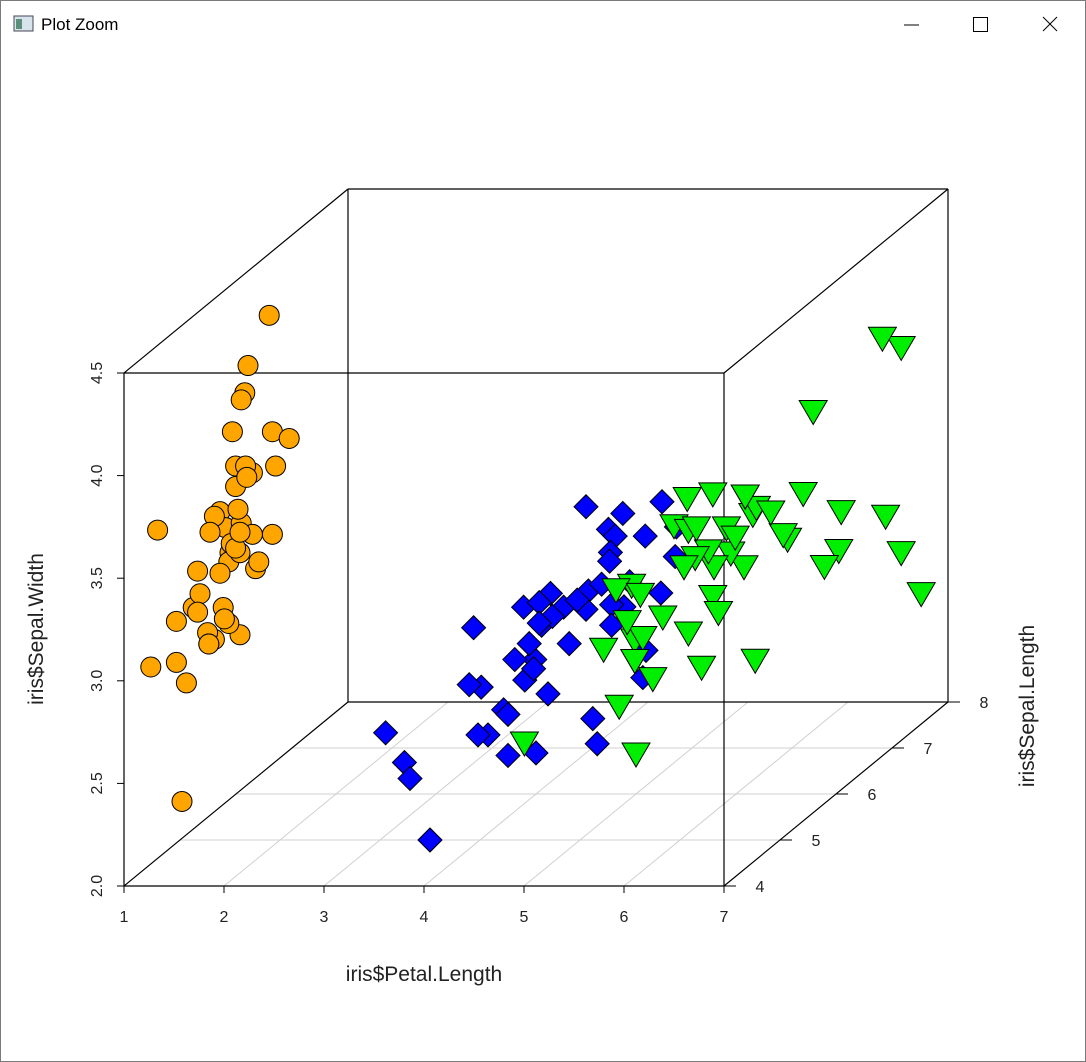 The height and width of the screenshot is (1062, 1086). I want to click on window-title: Plot Zoom, so click(80, 24).